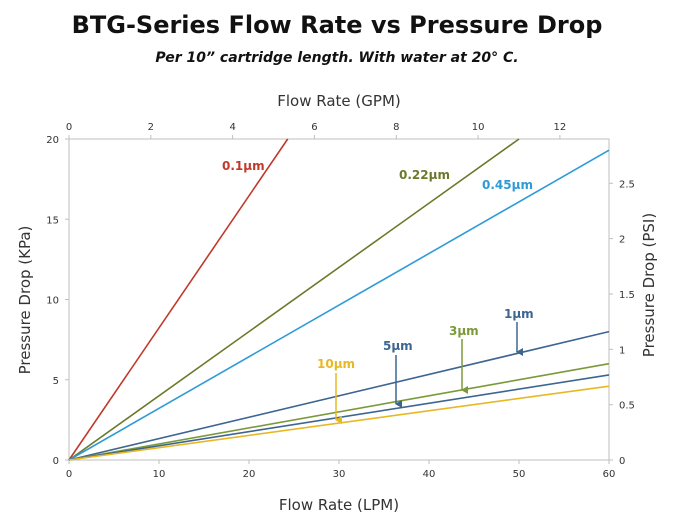  Describe the element at coordinates (52, 220) in the screenshot. I see `y-tick-label: 15` at that location.